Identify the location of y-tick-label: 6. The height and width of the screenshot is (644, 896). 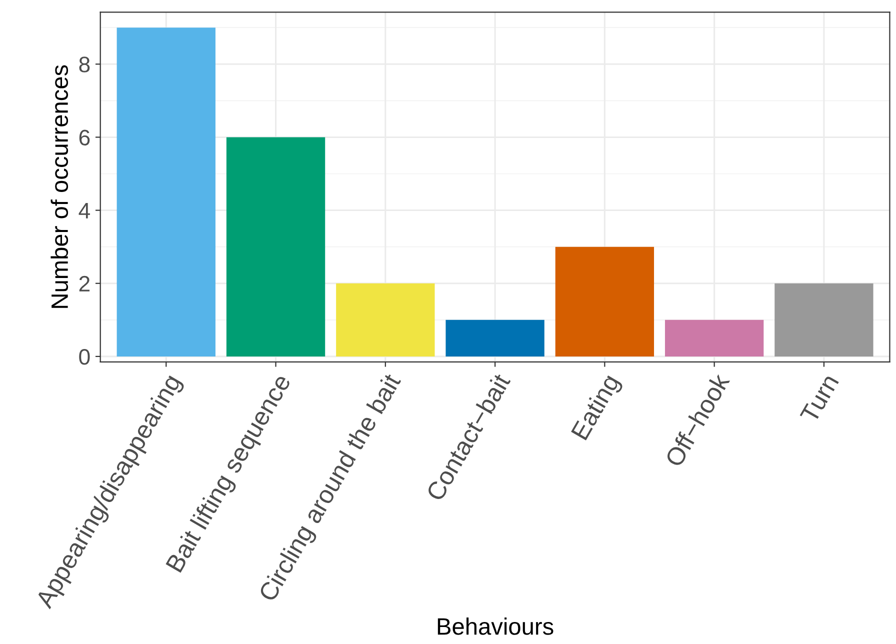
(84, 138).